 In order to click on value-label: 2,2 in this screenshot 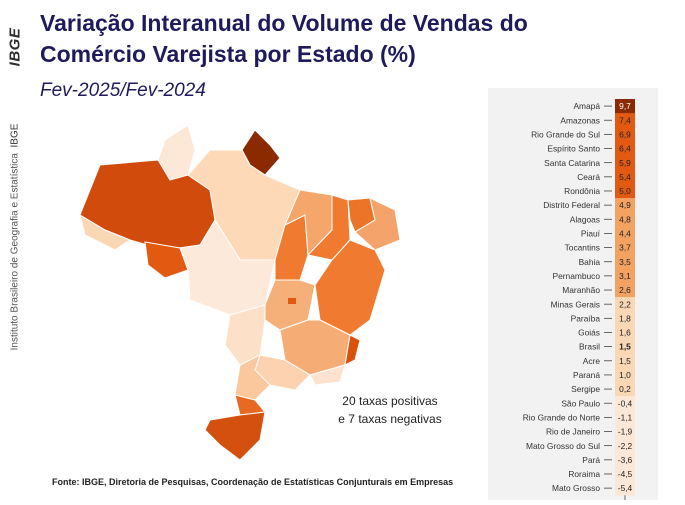, I will do `click(625, 304)`.